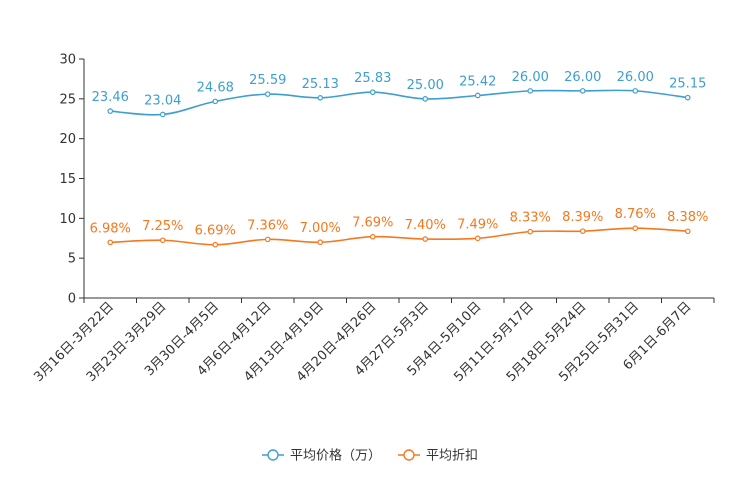  I want to click on y-tick-label: 0, so click(72, 299).